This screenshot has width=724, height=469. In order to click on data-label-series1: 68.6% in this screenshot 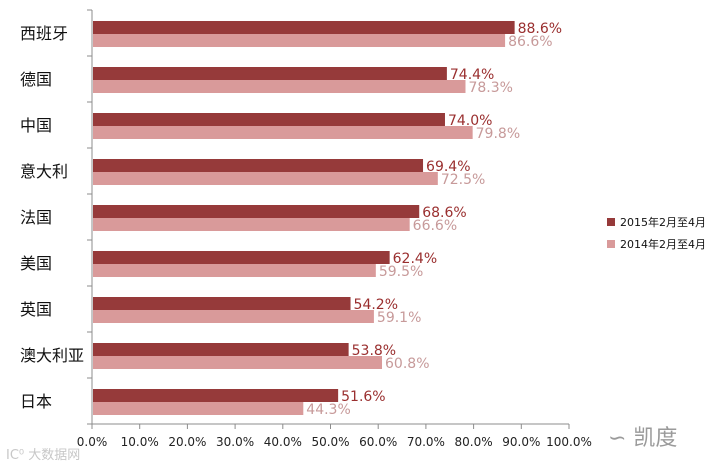, I will do `click(444, 213)`.